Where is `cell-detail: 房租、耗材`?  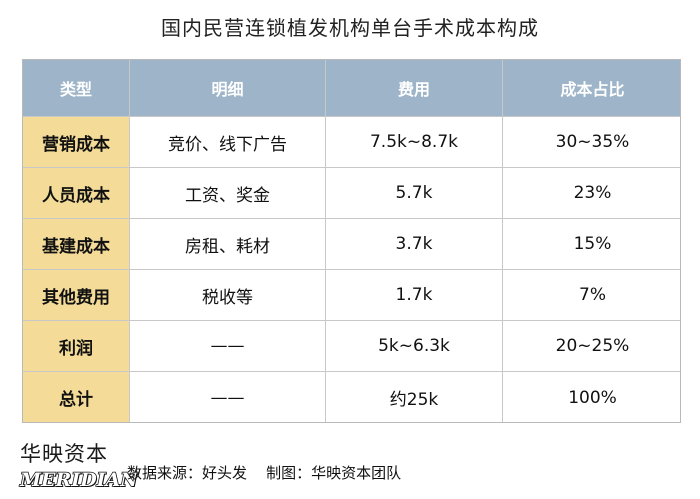
cell-detail: 房租、耗材 is located at coordinates (228, 244).